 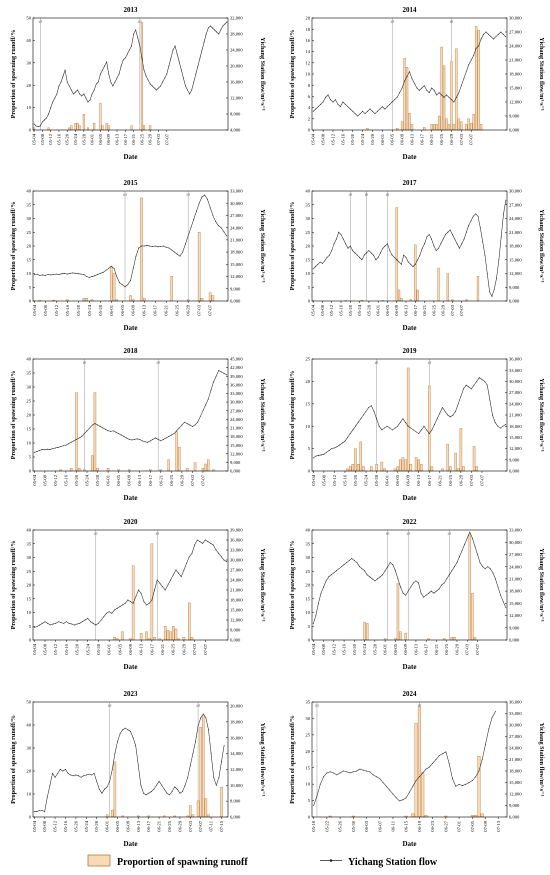 I want to click on x-tick-label: 06-17, so click(x=125, y=138).